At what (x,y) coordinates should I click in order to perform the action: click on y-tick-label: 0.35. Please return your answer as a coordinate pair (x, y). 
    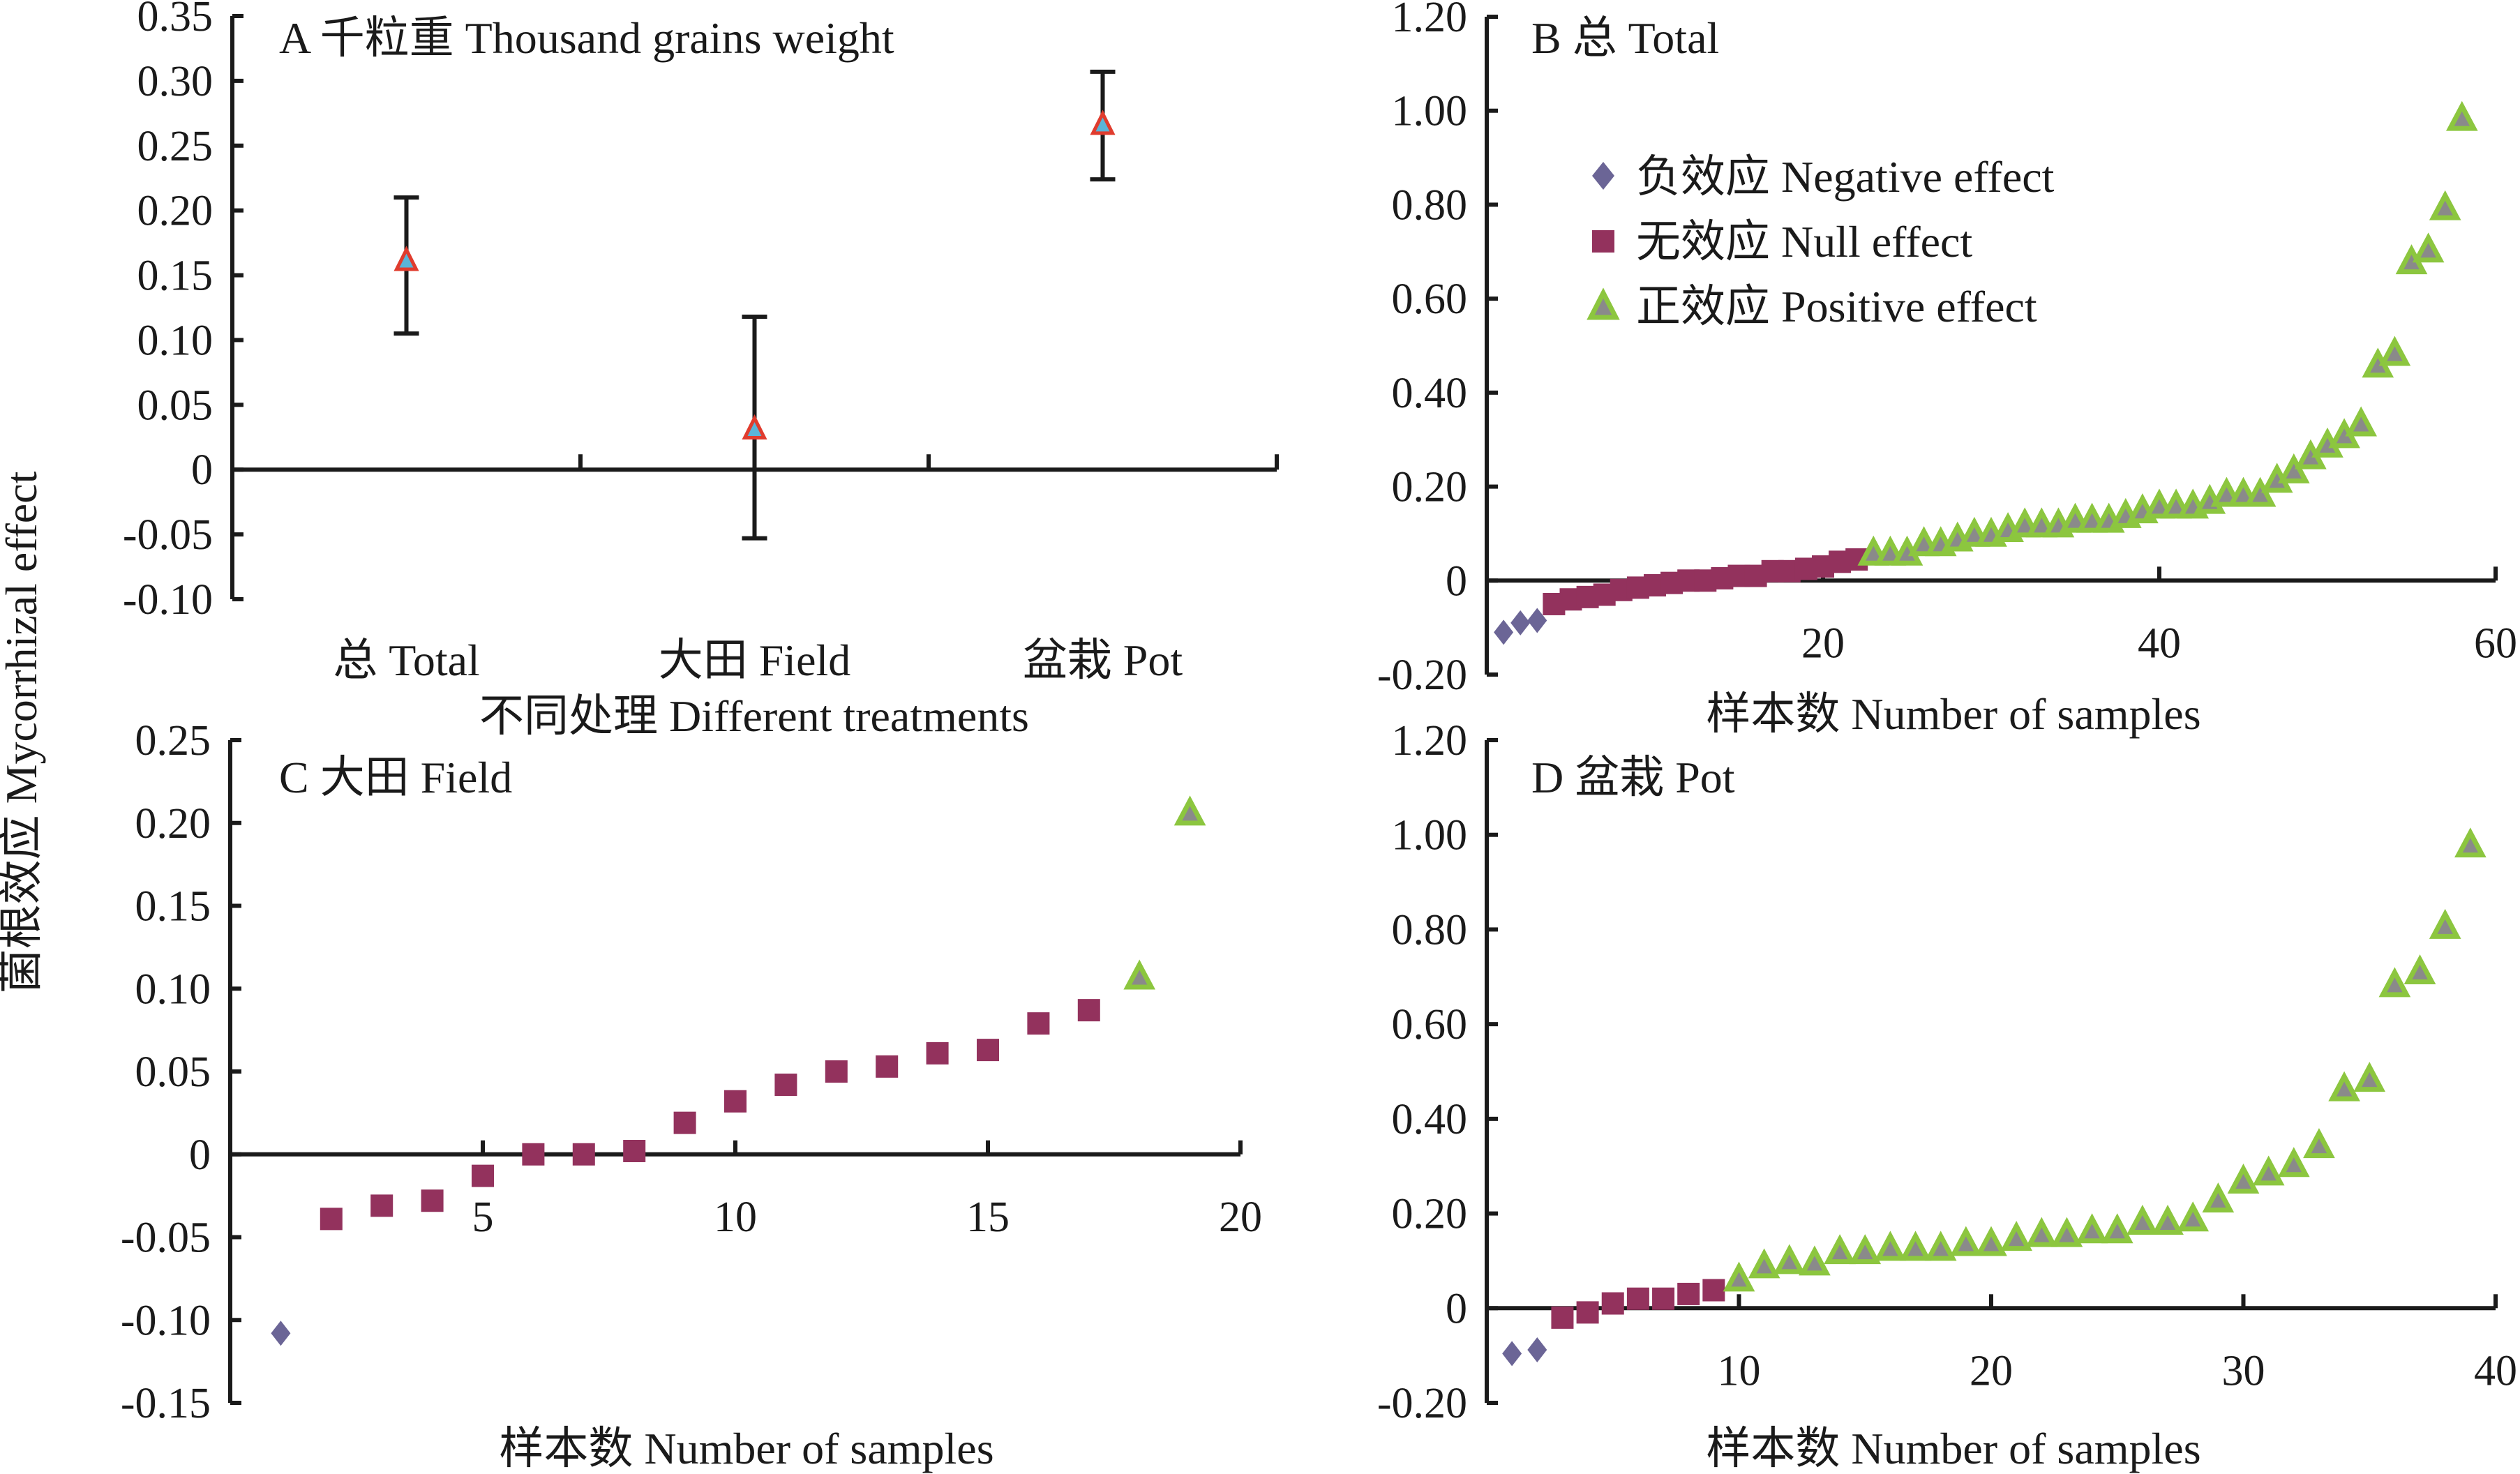
    Looking at the image, I should click on (175, 20).